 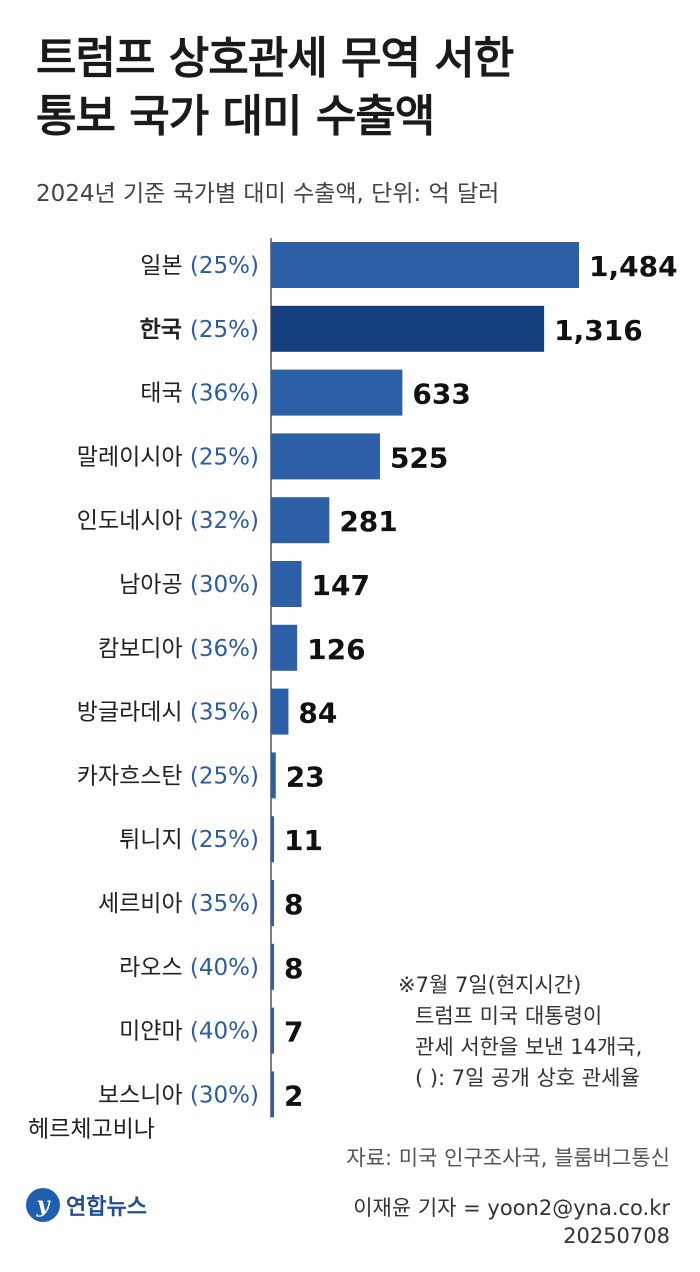 I want to click on category-label-1: 한국 (25%), so click(x=199, y=330).